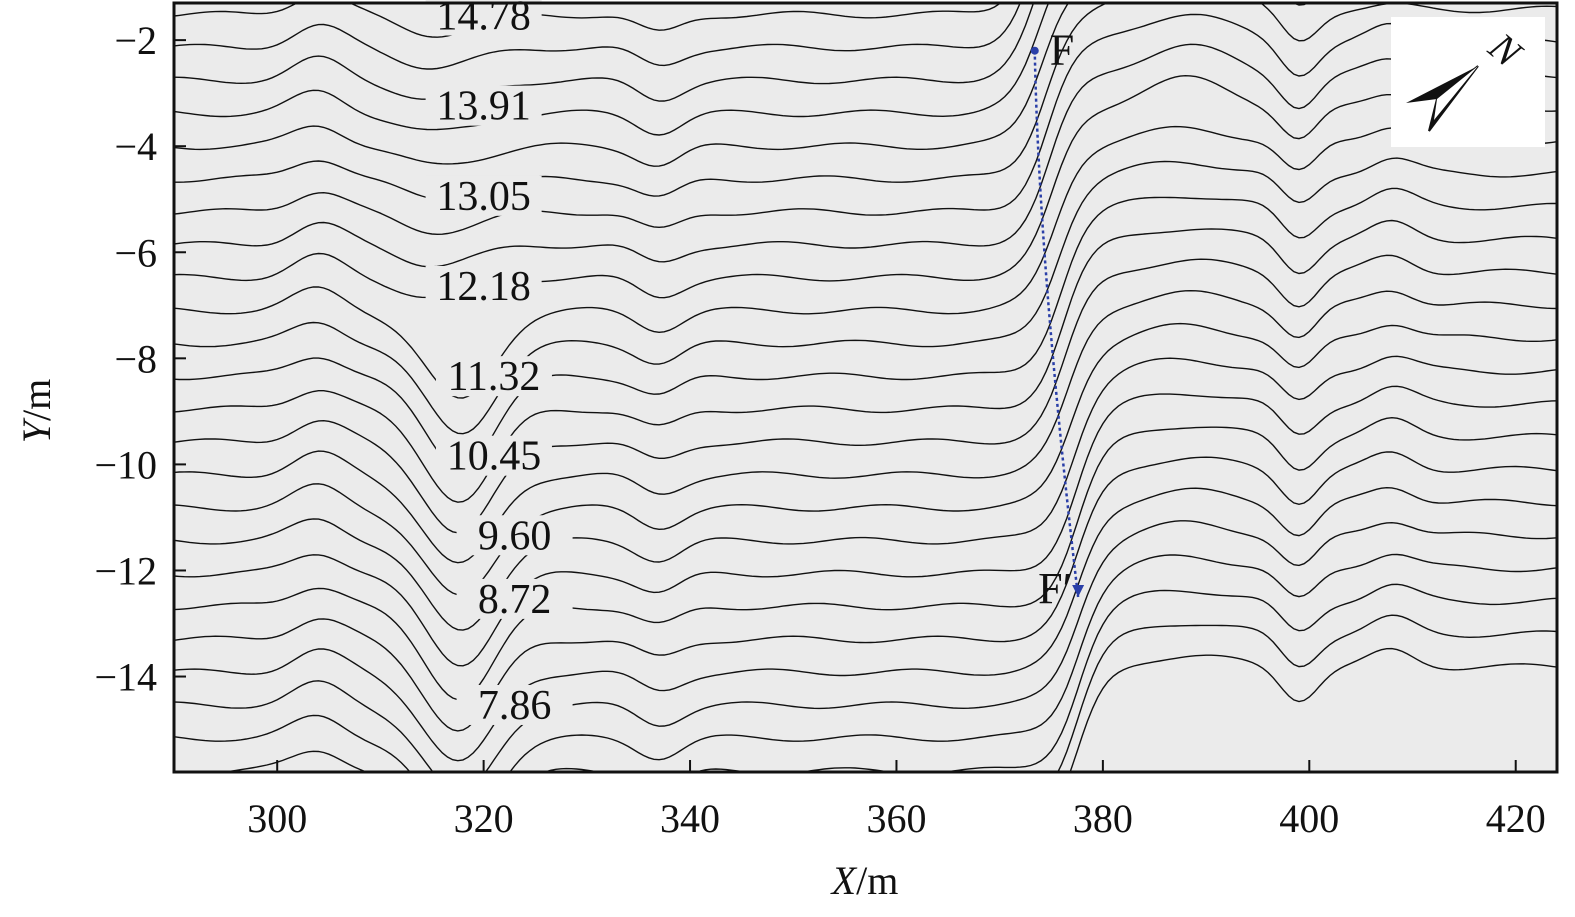 The width and height of the screenshot is (1575, 917). Describe the element at coordinates (277, 818) in the screenshot. I see `x-tick-label: 300` at that location.